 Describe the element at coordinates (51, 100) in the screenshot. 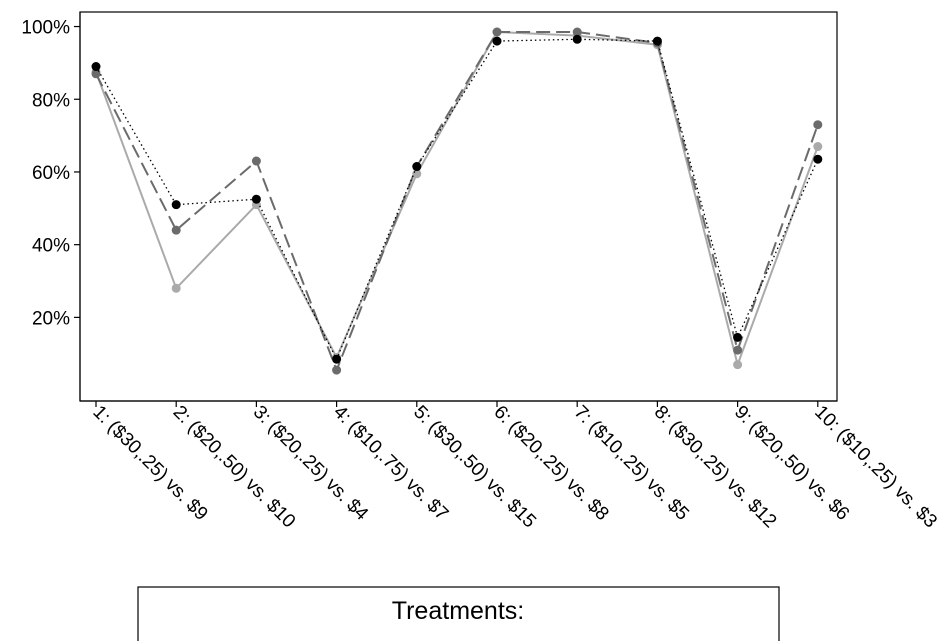

I see `y-tick-label: 80%` at that location.